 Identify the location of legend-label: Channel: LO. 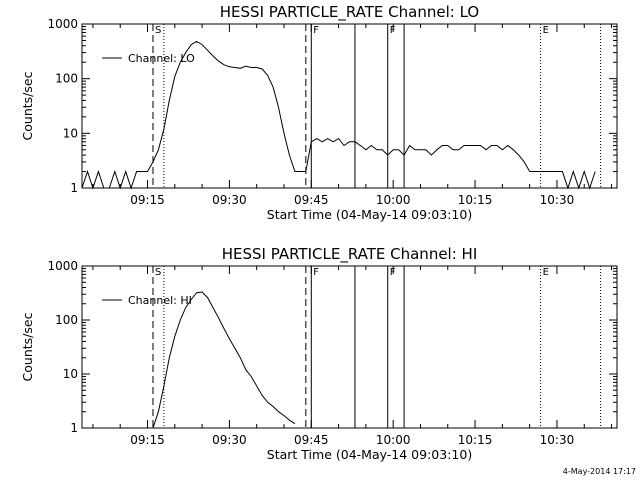
(161, 58).